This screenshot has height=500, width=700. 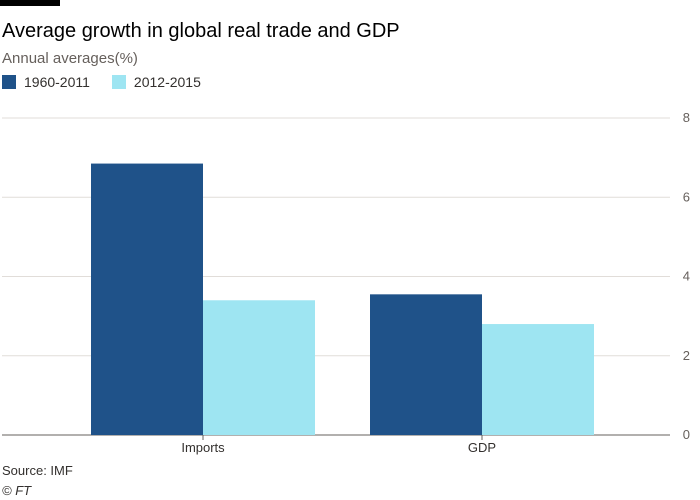 What do you see at coordinates (686, 434) in the screenshot?
I see `y-tick-label: 0` at bounding box center [686, 434].